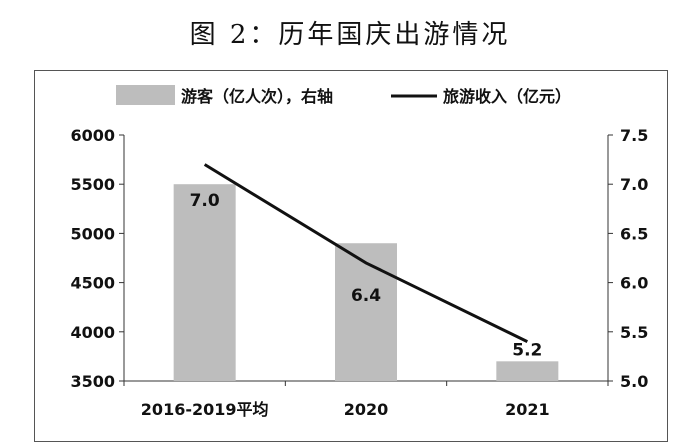 This screenshot has width=700, height=447. I want to click on legend-bar-swatch, so click(145, 95).